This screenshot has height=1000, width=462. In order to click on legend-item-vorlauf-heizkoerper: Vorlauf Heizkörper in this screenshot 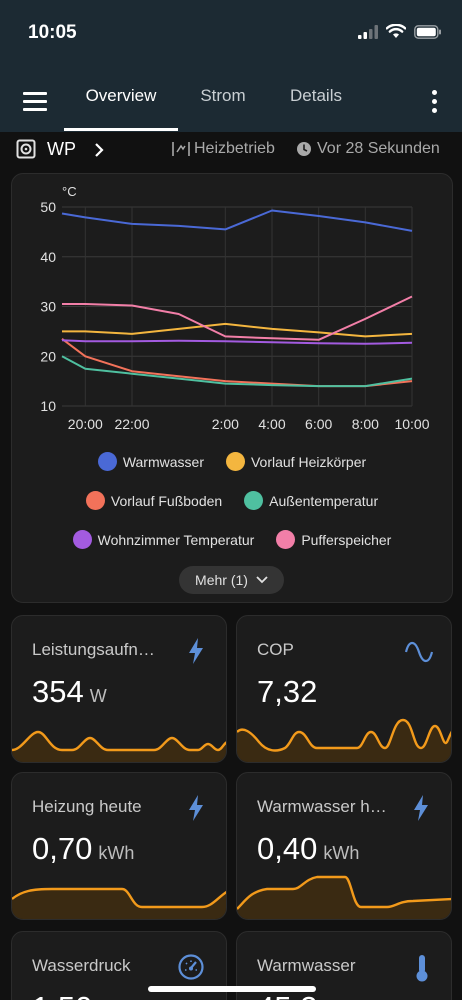, I will do `click(296, 461)`.